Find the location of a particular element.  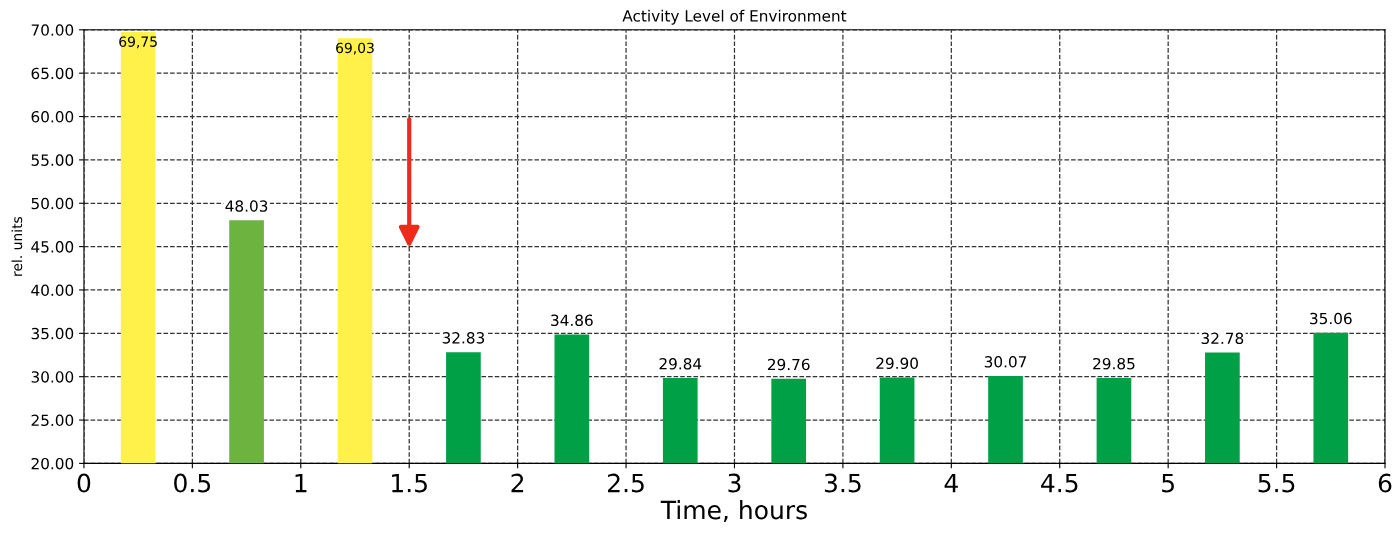

data-label: 29.85 is located at coordinates (1114, 363).